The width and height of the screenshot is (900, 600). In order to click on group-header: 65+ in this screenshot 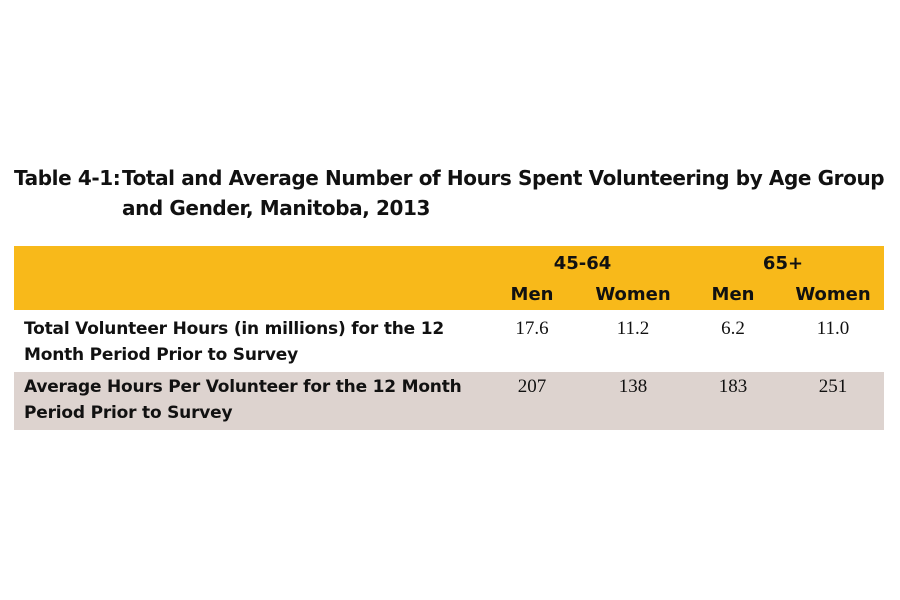, I will do `click(783, 263)`.